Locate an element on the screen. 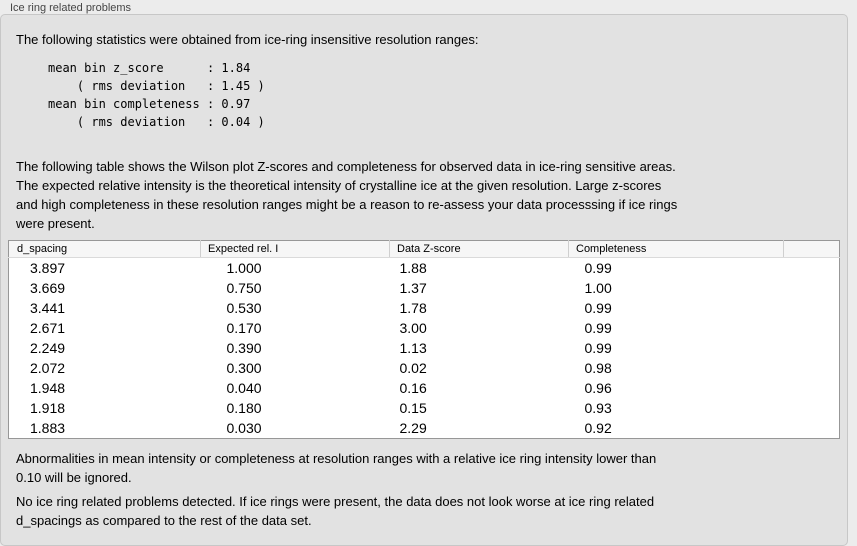 The image size is (857, 546). column-header-spacer is located at coordinates (811, 249).